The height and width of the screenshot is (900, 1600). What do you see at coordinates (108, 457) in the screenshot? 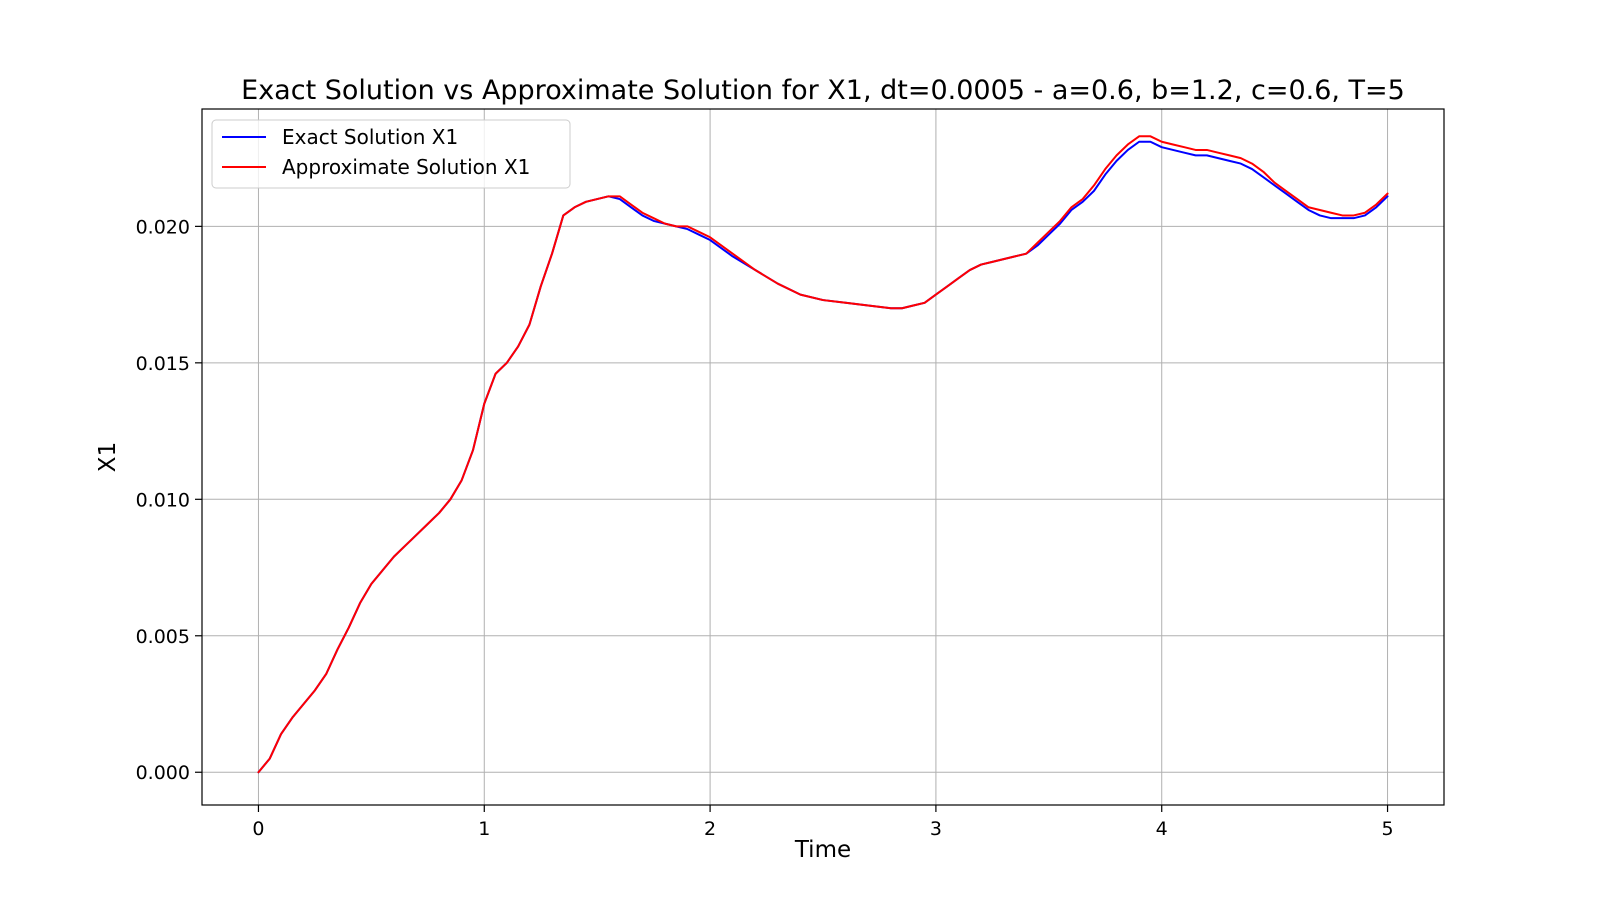
I see `y-axis-title: X1` at bounding box center [108, 457].